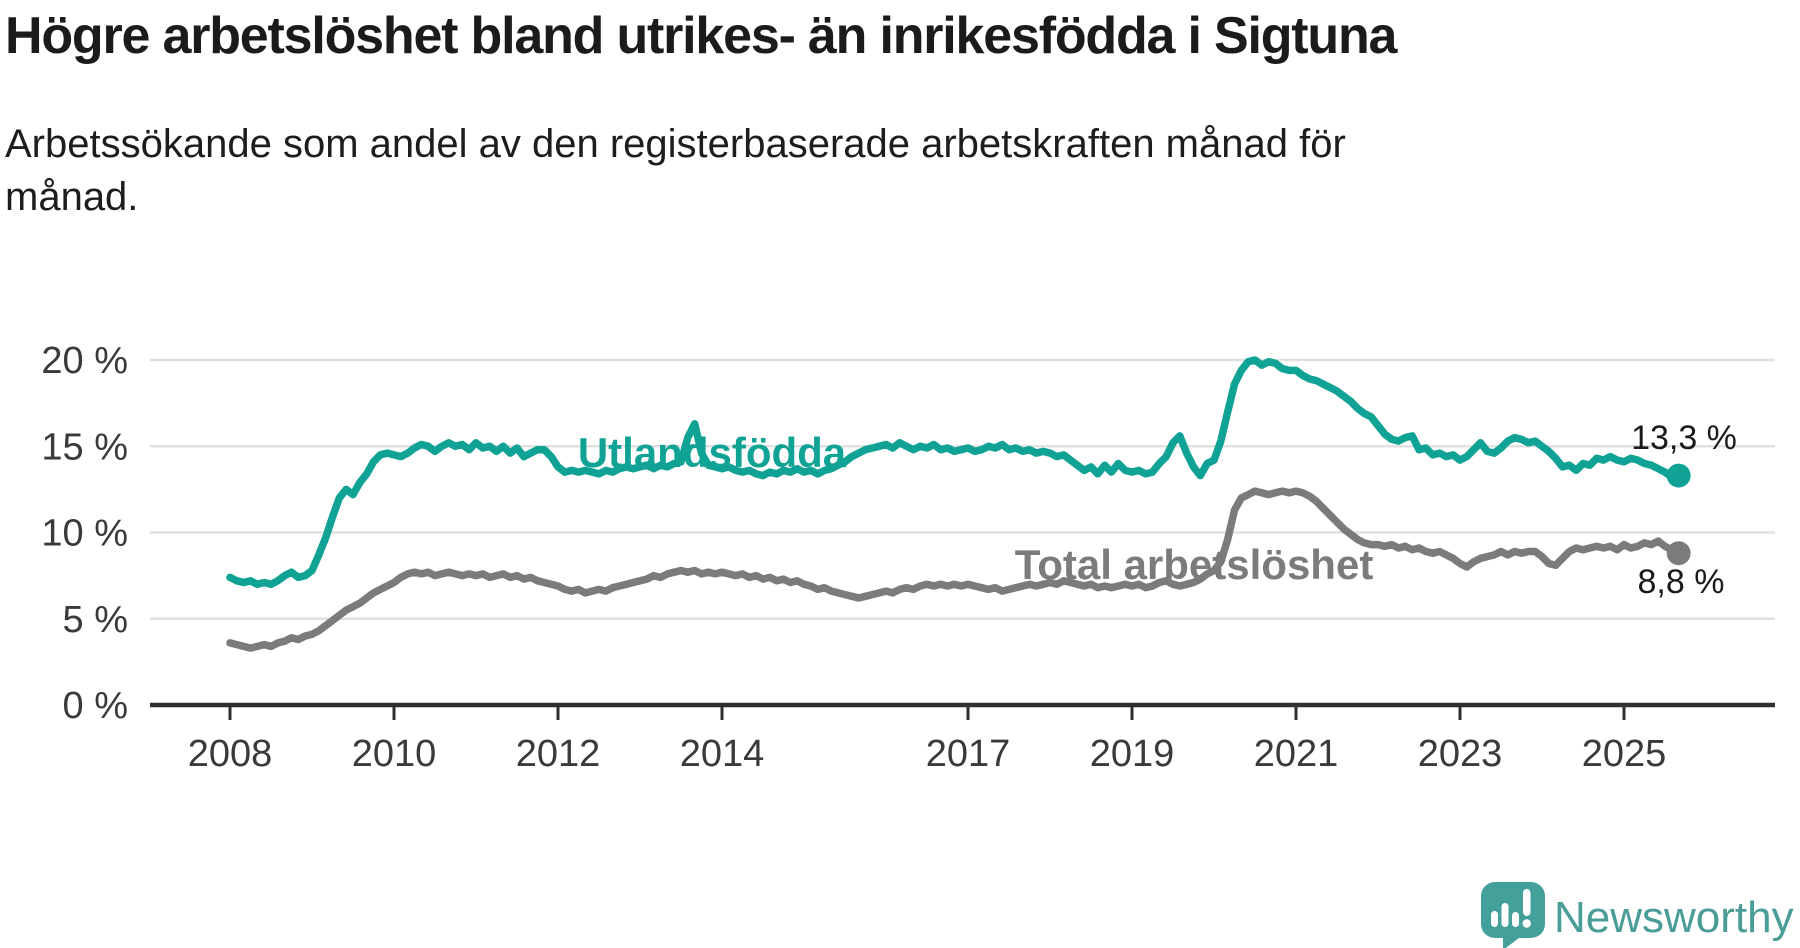  Describe the element at coordinates (1194, 564) in the screenshot. I see `series-label-total-arbetsloshet: Total arbetslöshet` at that location.